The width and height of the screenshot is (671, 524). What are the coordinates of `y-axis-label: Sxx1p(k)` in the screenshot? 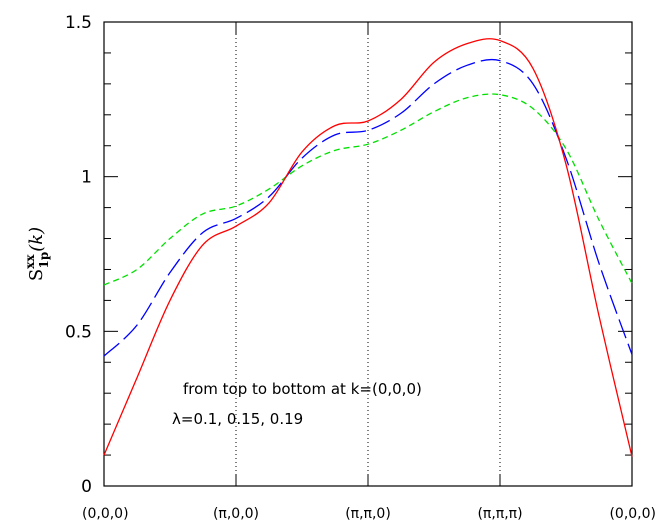 It's located at (37, 254).